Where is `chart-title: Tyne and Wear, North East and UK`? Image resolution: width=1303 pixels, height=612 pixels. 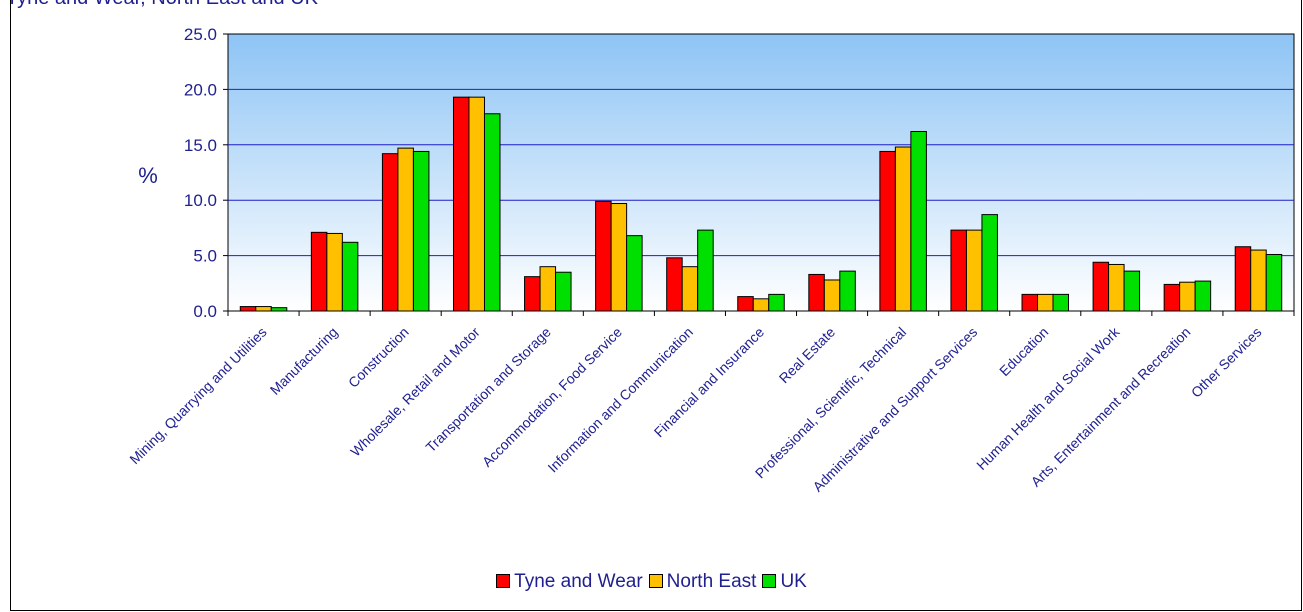 chart-title: Tyne and Wear, North East and UK is located at coordinates (162, 4).